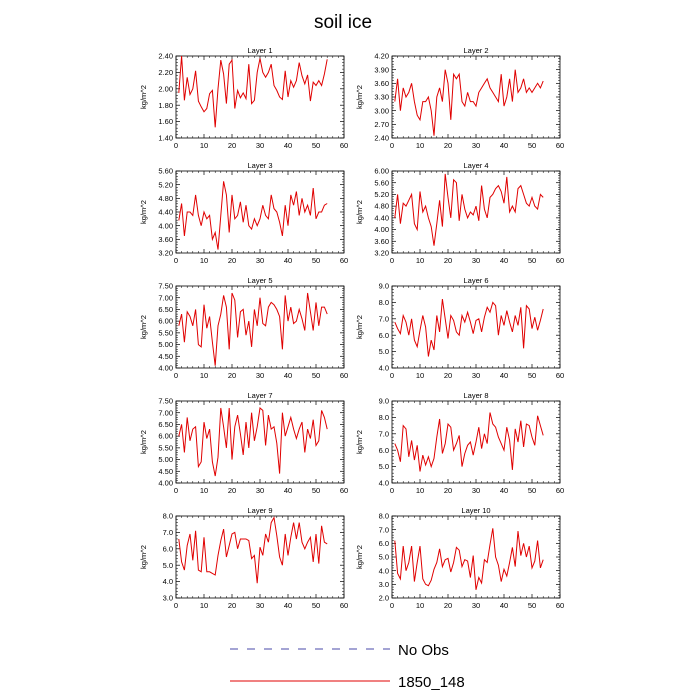  I want to click on y-tick-label: 5.20, so click(381, 194).